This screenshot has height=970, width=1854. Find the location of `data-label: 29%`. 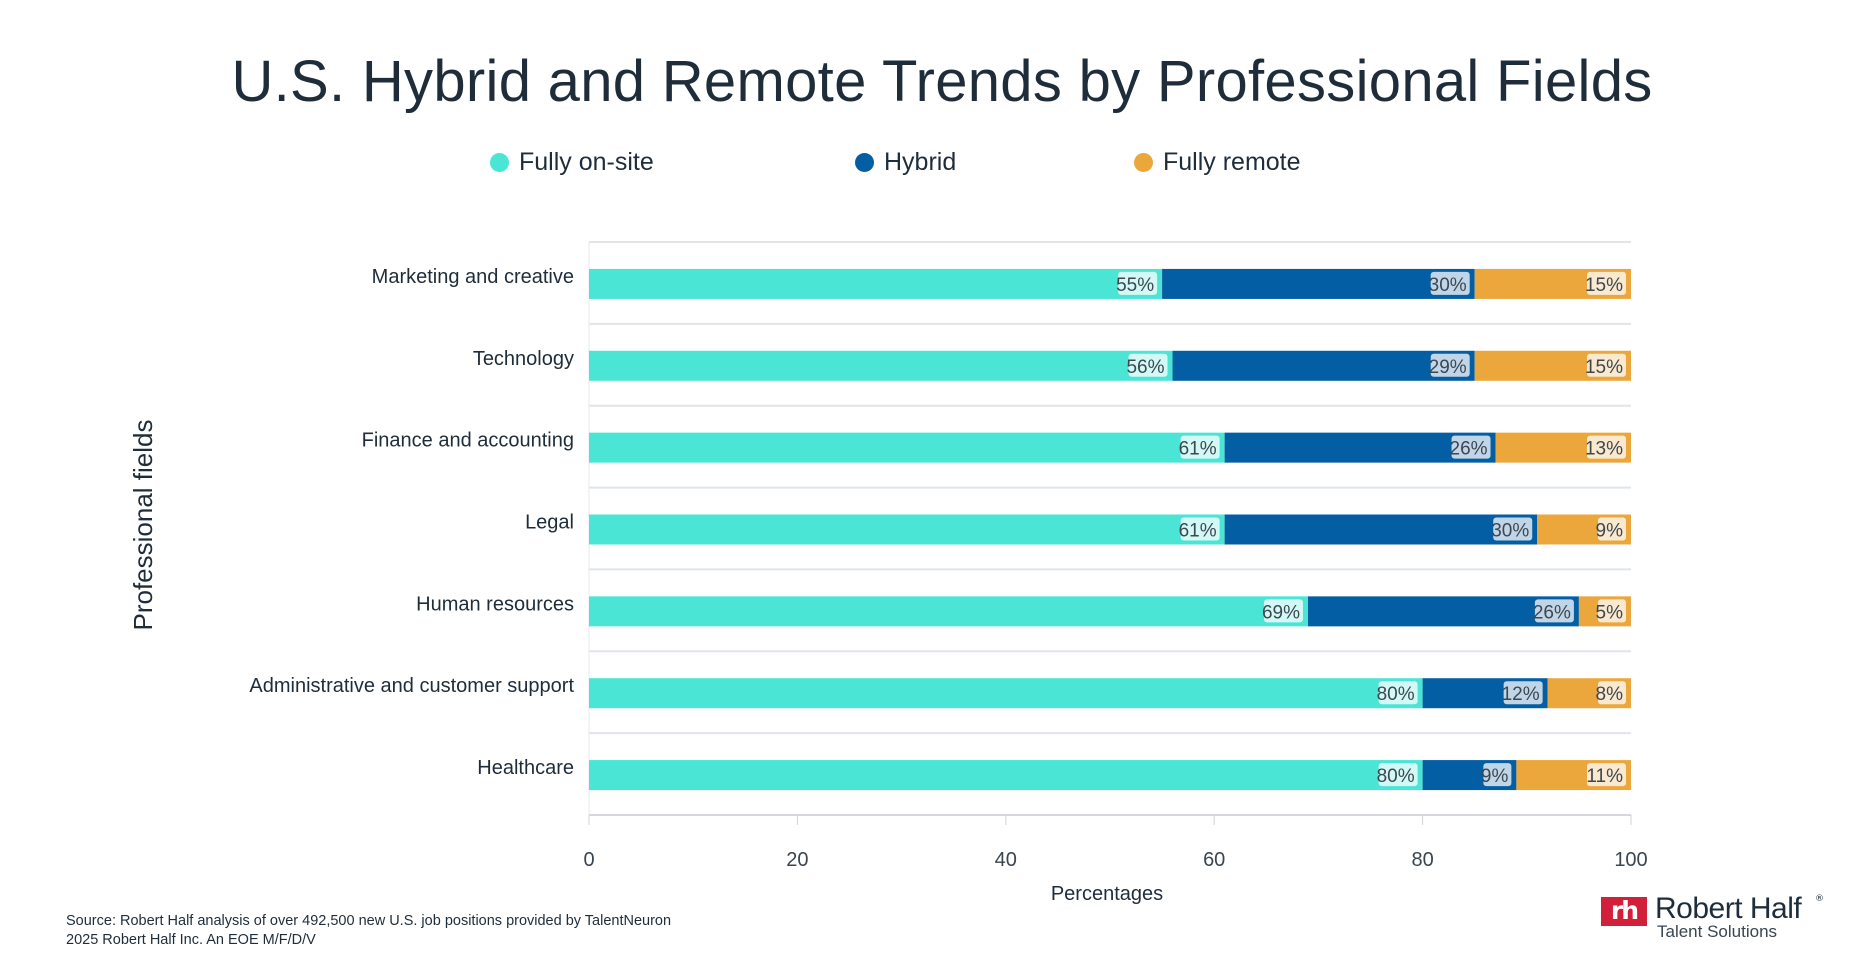

data-label: 29% is located at coordinates (1448, 367).